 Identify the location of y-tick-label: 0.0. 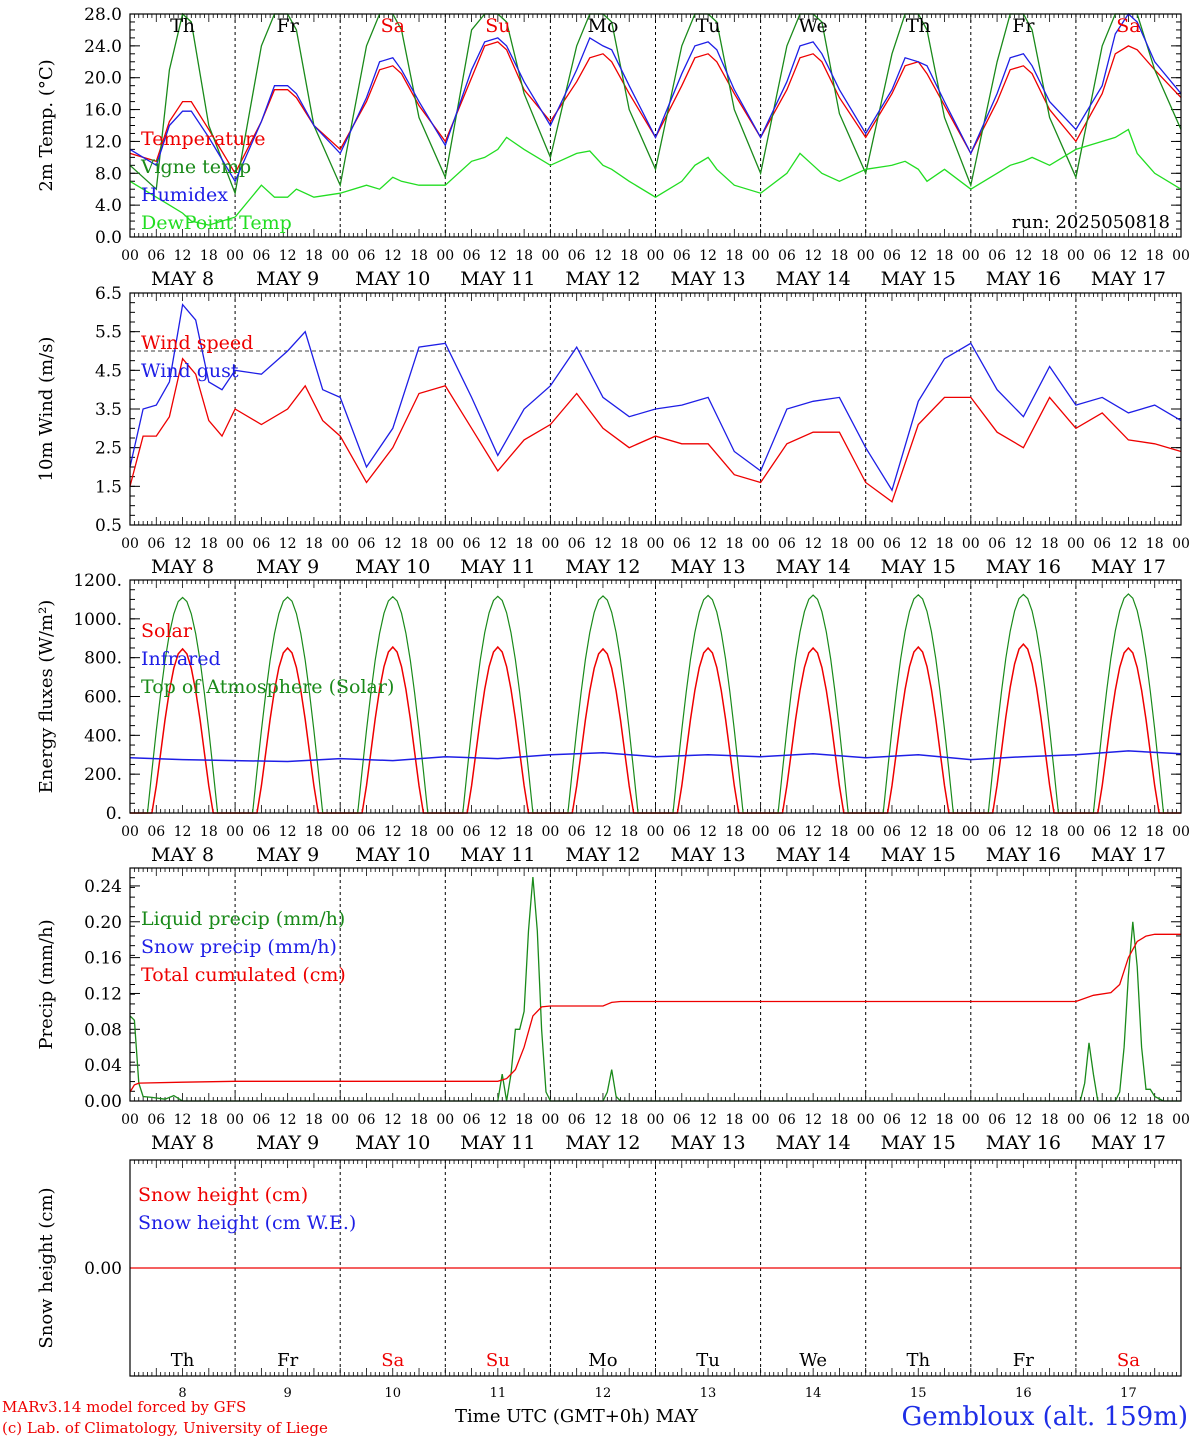
(108, 238).